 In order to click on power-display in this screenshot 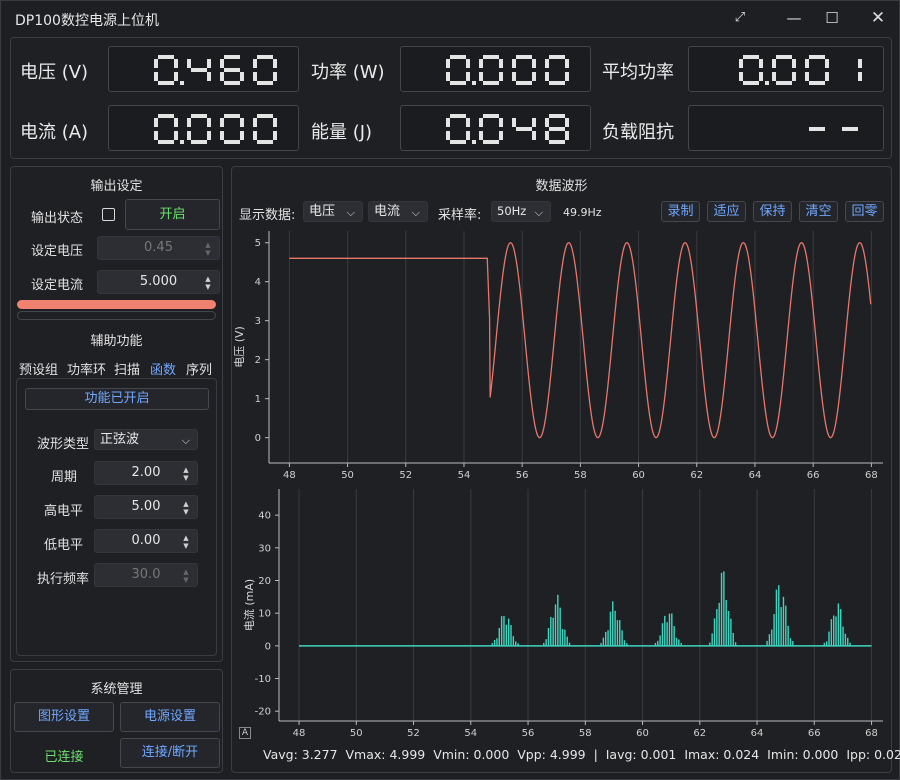, I will do `click(495, 69)`.